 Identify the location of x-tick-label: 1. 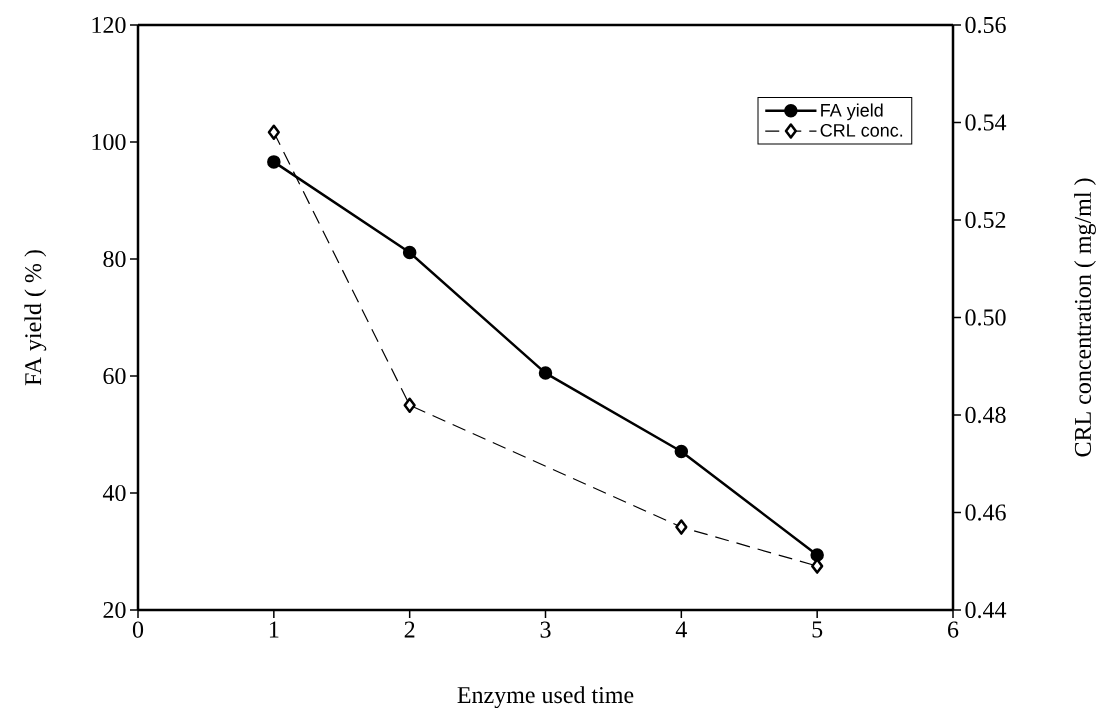
(274, 629).